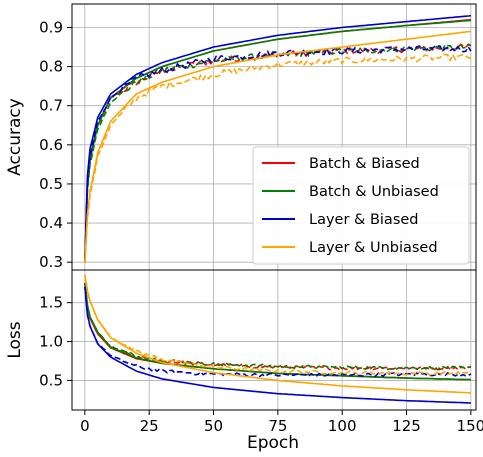 This screenshot has height=457, width=483. I want to click on legend-label-batch-biased: Batch & Biased, so click(364, 164).